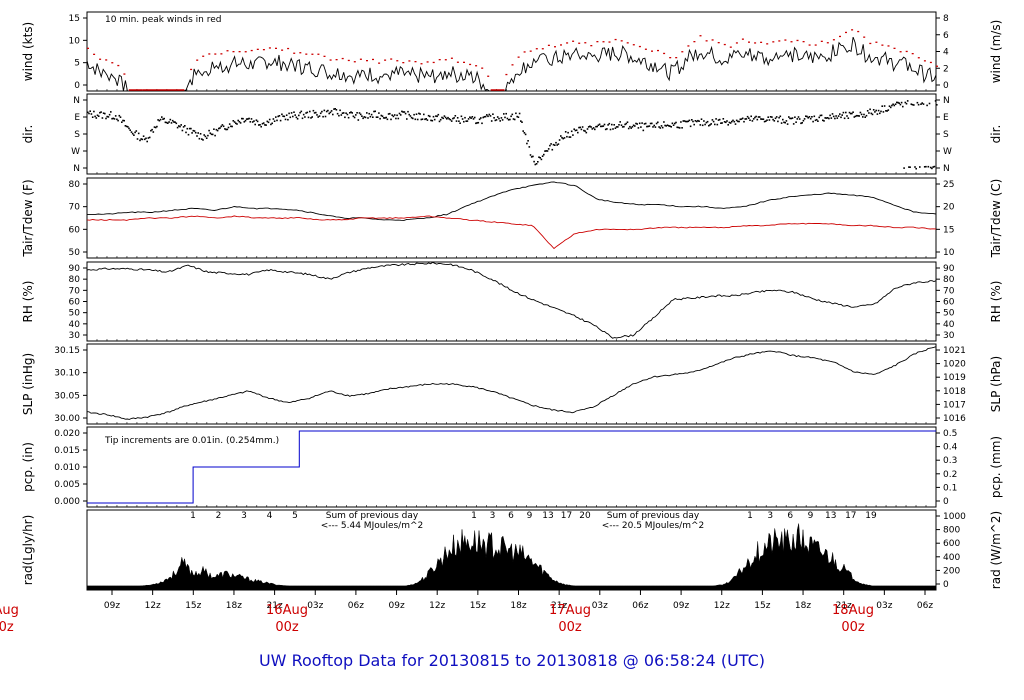  I want to click on hour-marker-label: 4, so click(270, 516).